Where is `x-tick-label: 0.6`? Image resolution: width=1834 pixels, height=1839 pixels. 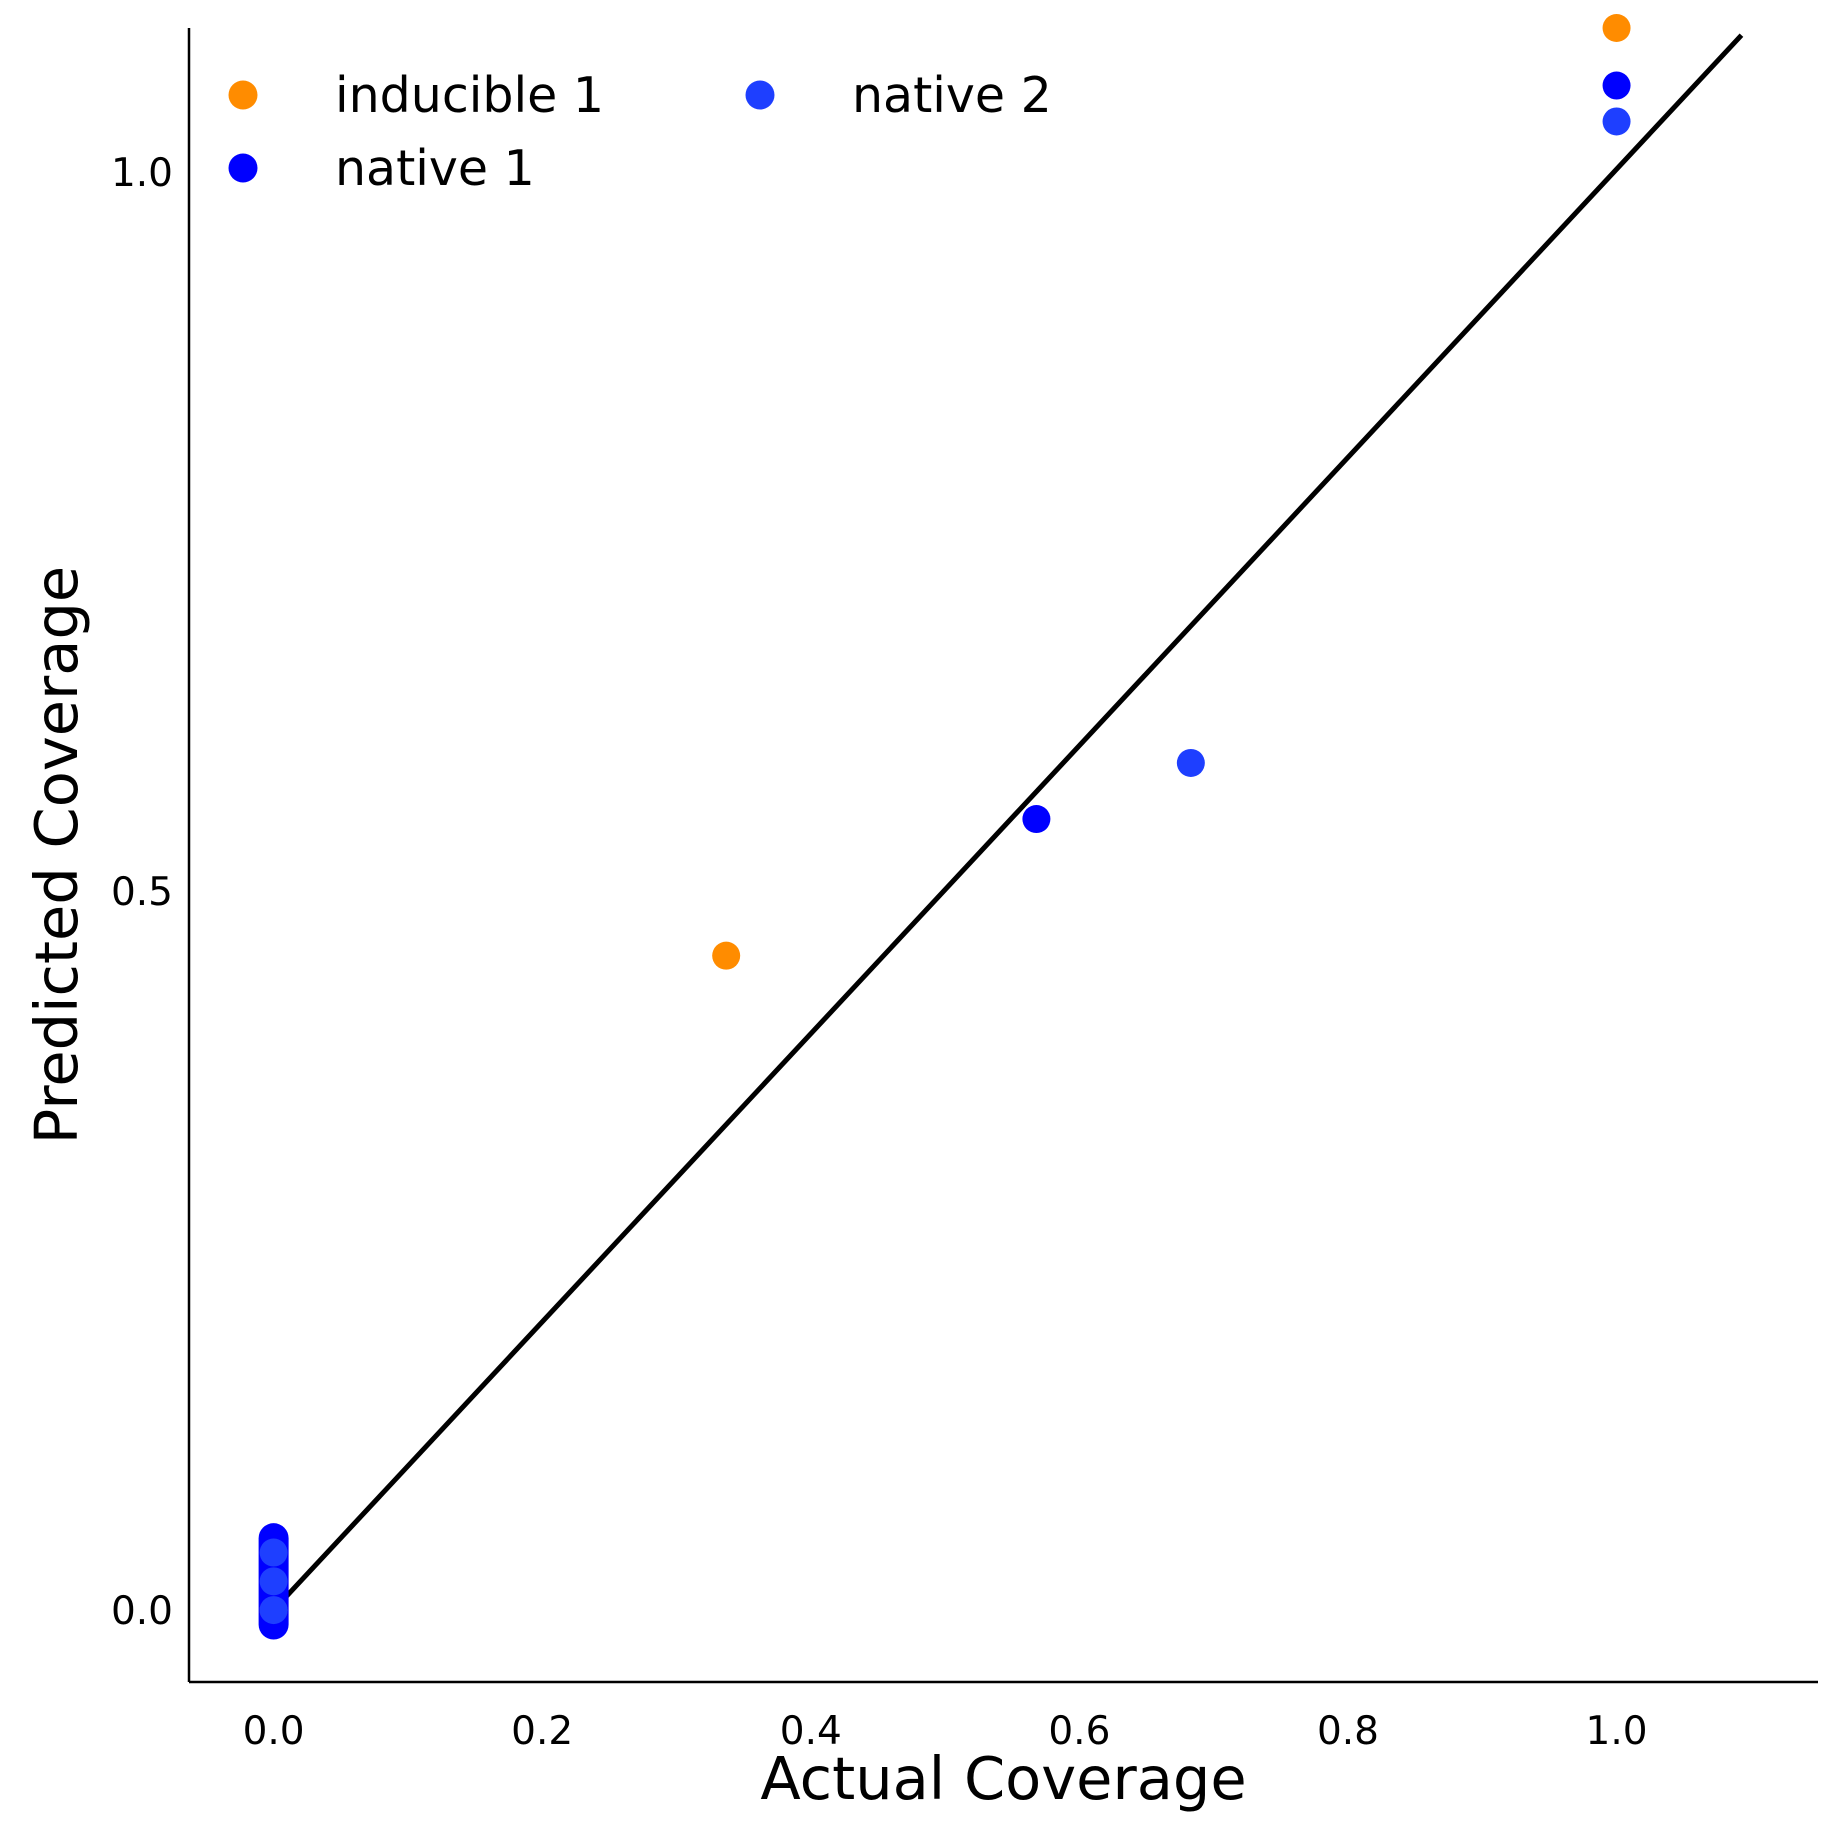
x-tick-label: 0.6 is located at coordinates (1079, 1731).